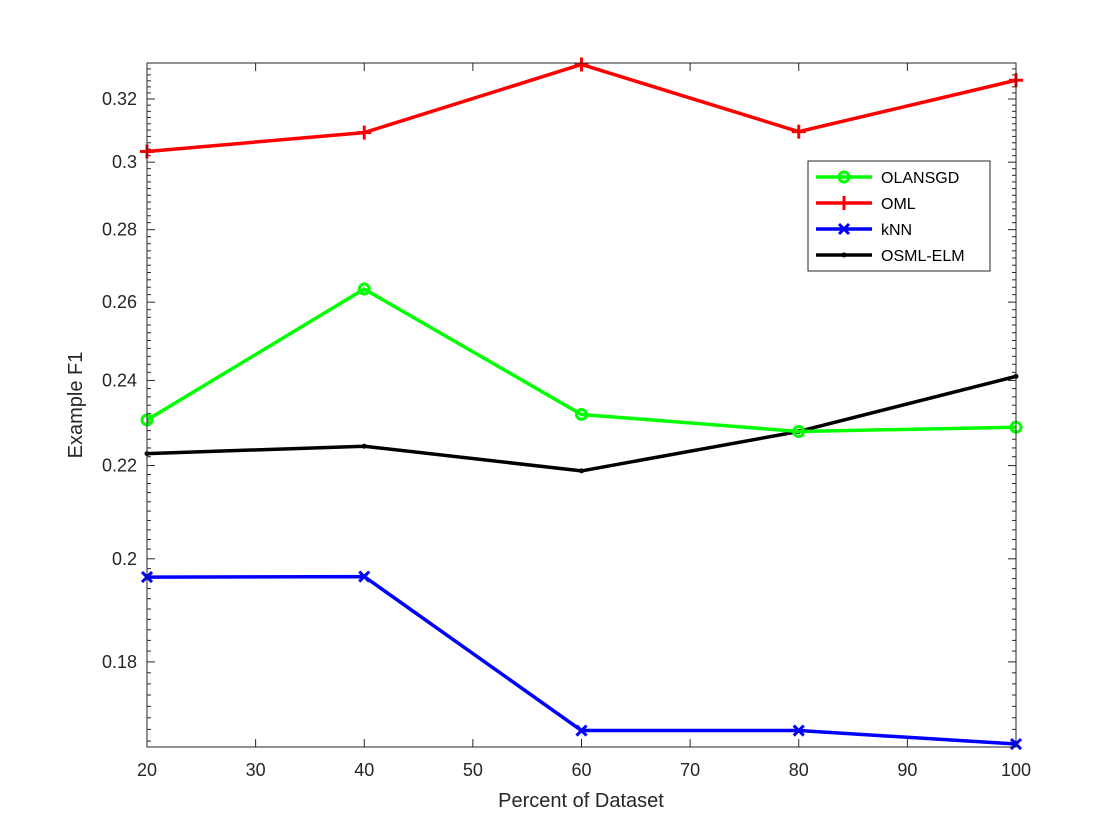 Image resolution: width=1120 pixels, height=840 pixels. I want to click on x-tick-label: 80, so click(799, 770).